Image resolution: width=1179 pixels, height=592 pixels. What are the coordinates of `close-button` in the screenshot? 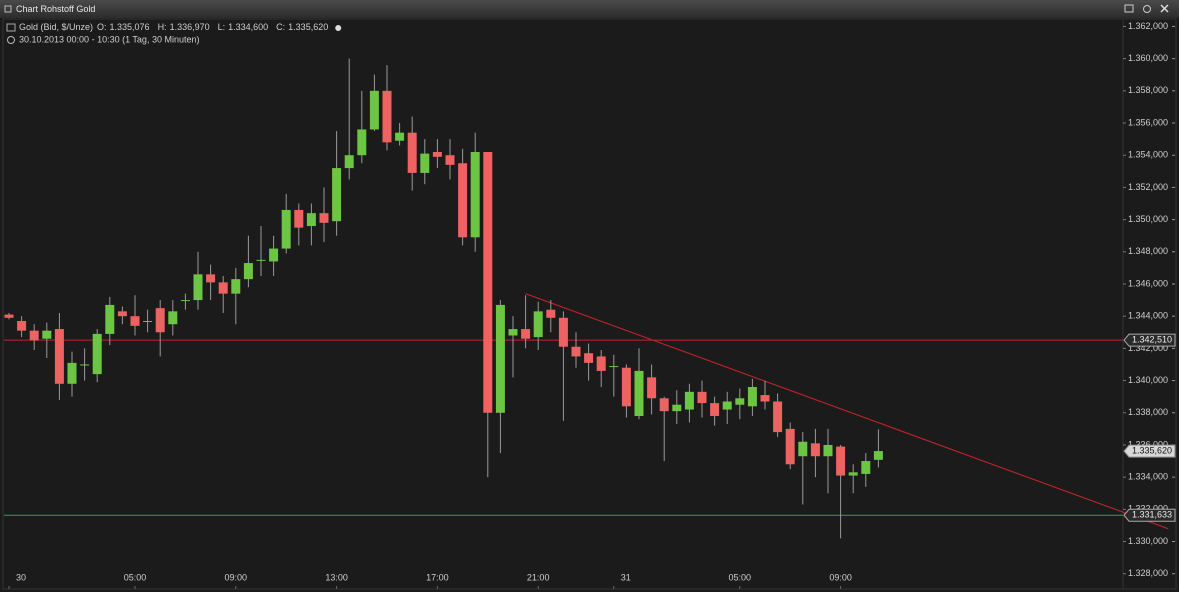 It's located at (1164, 8).